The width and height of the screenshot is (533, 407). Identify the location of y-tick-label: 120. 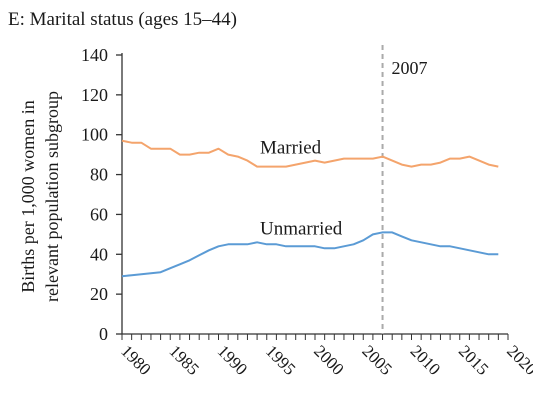
(94, 95).